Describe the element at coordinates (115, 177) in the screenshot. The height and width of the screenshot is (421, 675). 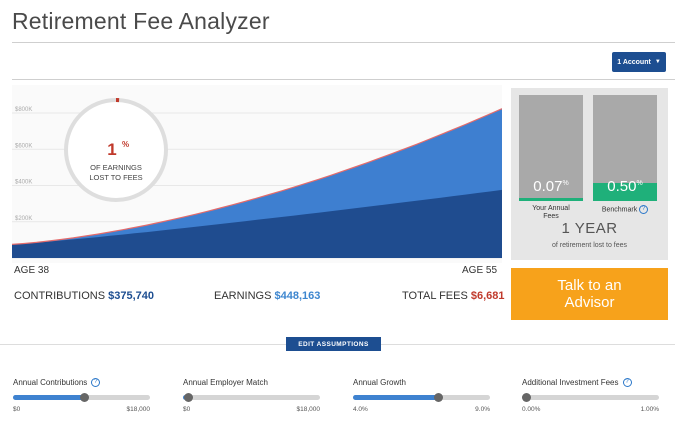
I see `gauge-caption-2: LOST TO FEES` at that location.